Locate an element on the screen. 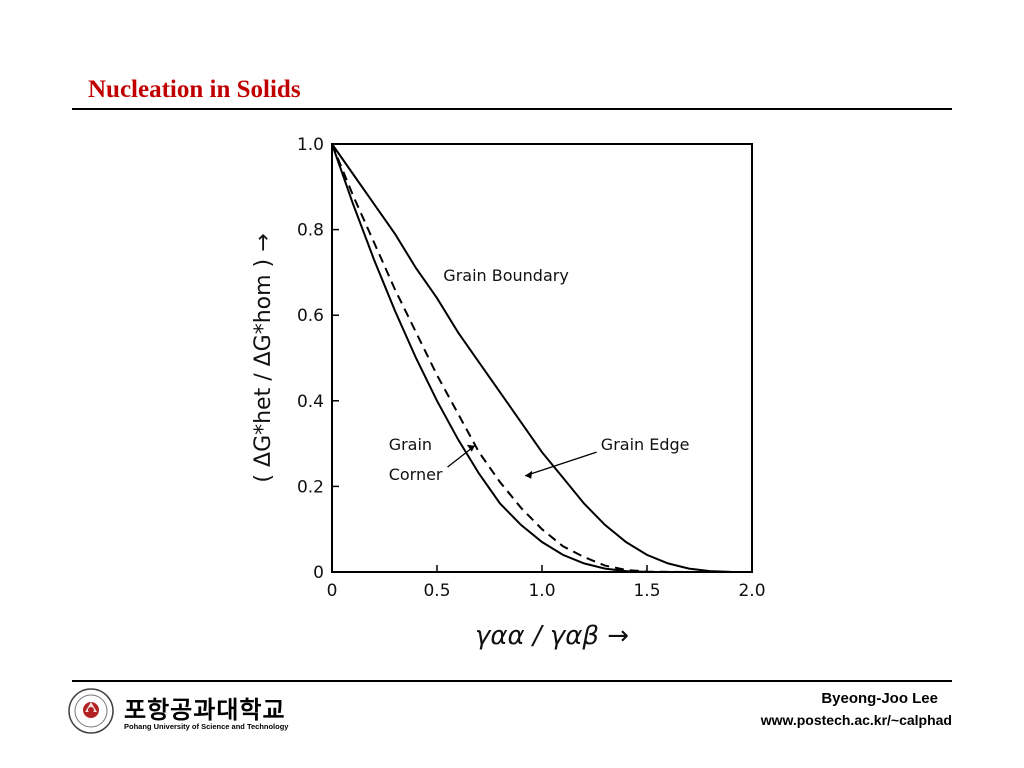 This screenshot has height=768, width=1024. x-tick-label: 1.5 is located at coordinates (646, 591).